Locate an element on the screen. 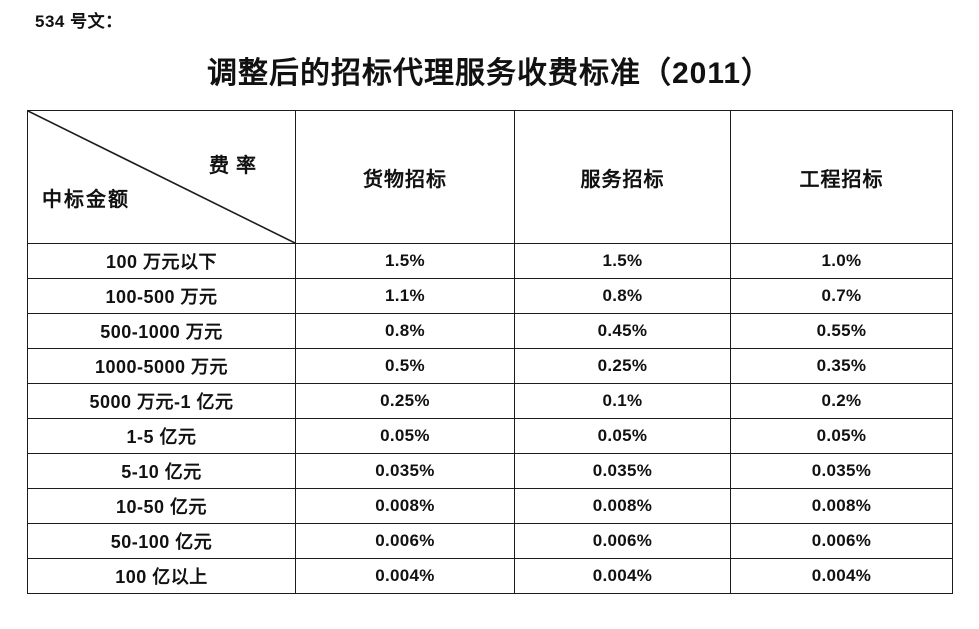  rate-cell: 1.0% is located at coordinates (841, 261).